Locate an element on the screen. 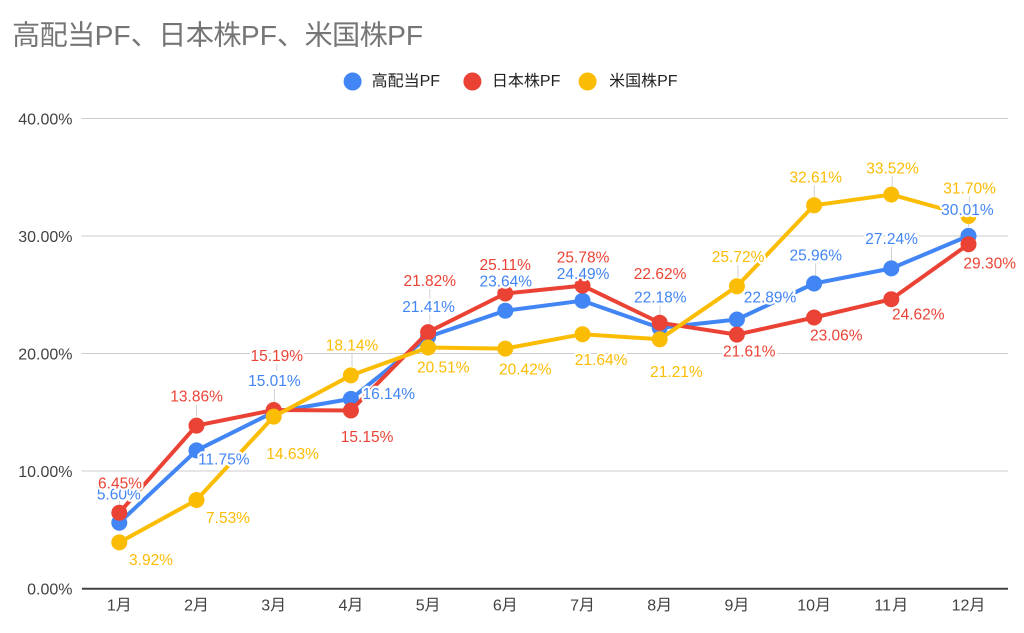 Image resolution: width=1024 pixels, height=633 pixels. svg-text: 25.96% is located at coordinates (816, 255).